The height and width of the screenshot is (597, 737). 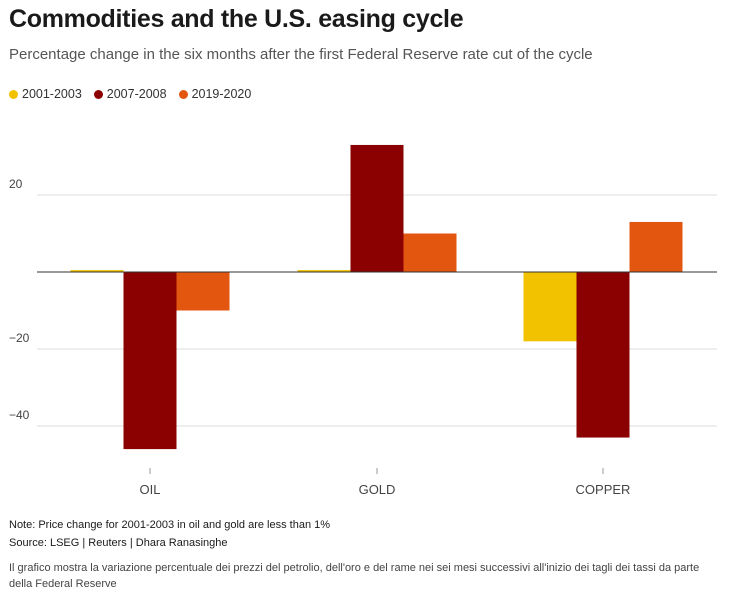 What do you see at coordinates (603, 355) in the screenshot?
I see `bar-copper-2007-2008` at bounding box center [603, 355].